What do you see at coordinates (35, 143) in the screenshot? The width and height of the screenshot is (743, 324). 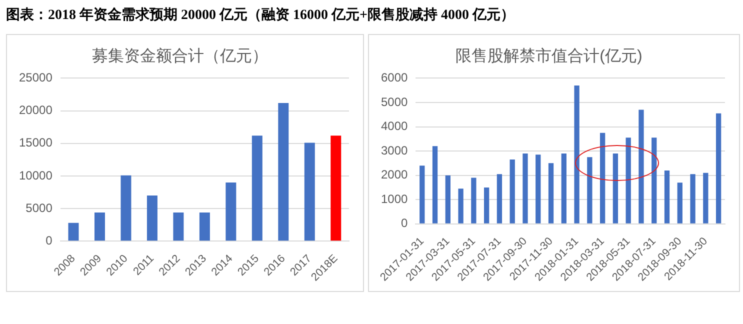 I see `y-tick-label: 15000` at bounding box center [35, 143].